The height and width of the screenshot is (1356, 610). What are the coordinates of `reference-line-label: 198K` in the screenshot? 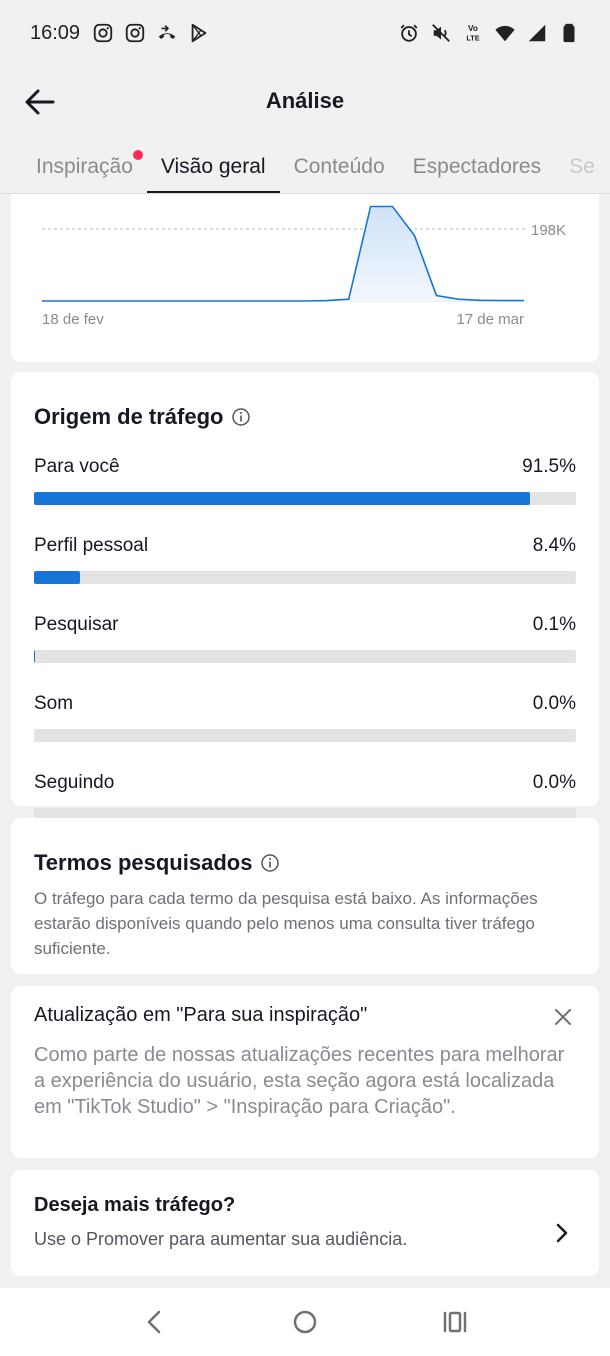 It's located at (548, 230).